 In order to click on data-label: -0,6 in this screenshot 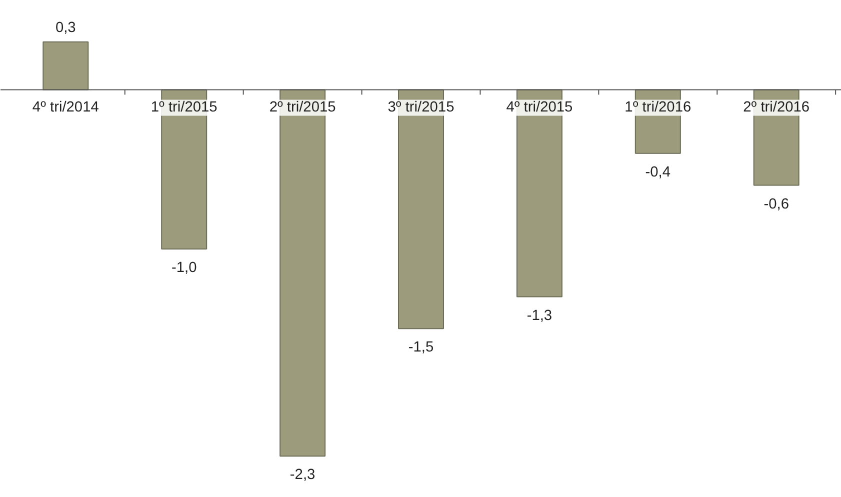, I will do `click(776, 204)`.